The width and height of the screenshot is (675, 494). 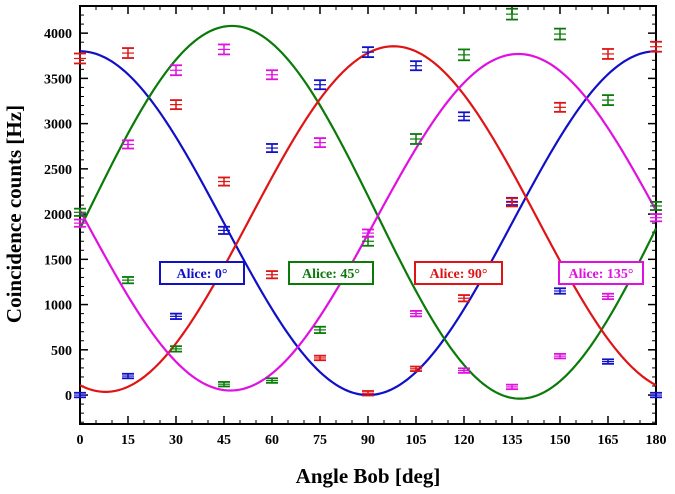 I want to click on y-tick-label: 1000, so click(x=58, y=306).